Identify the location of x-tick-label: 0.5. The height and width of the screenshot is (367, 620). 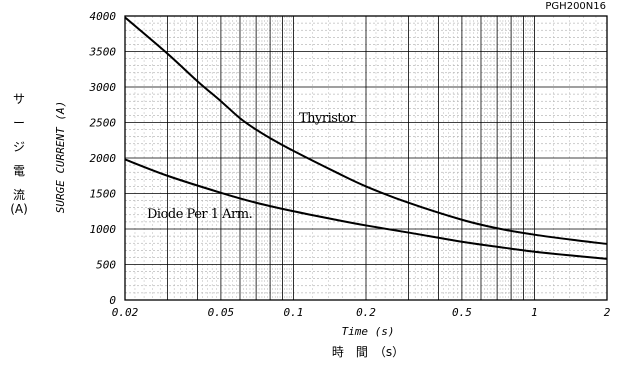
(462, 312).